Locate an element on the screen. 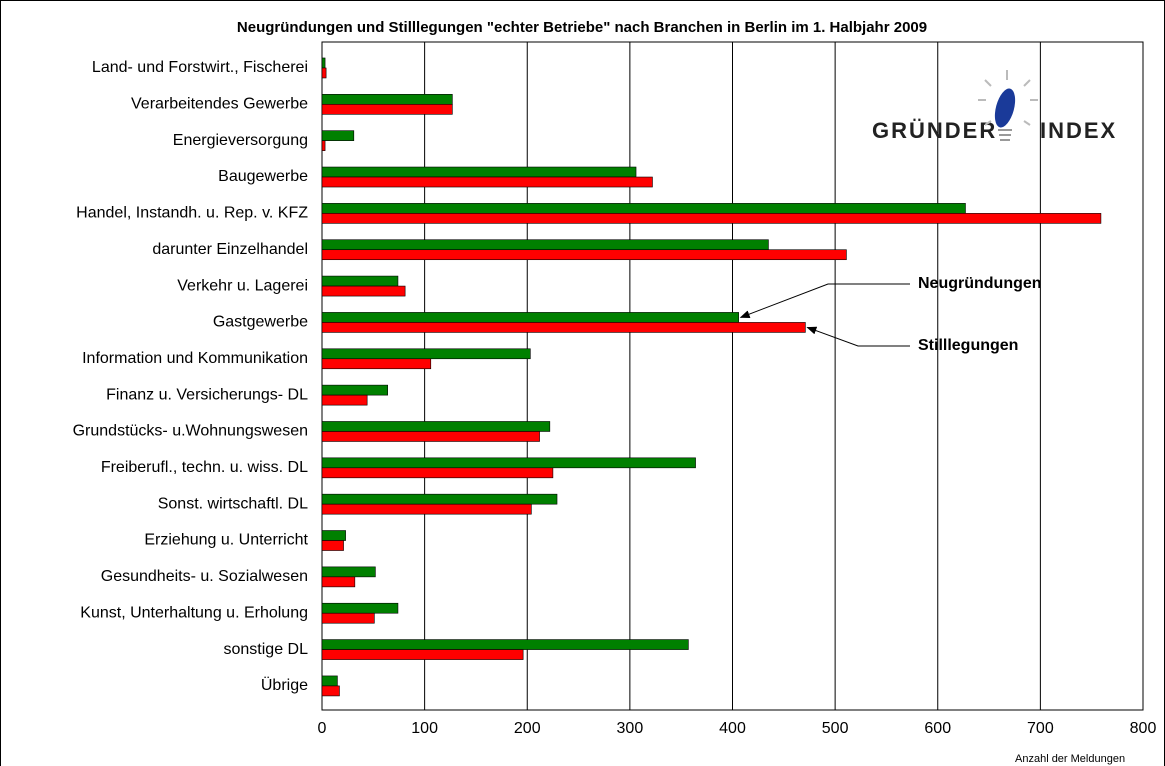 Image resolution: width=1165 pixels, height=766 pixels. x-tick-label: 600 is located at coordinates (937, 728).